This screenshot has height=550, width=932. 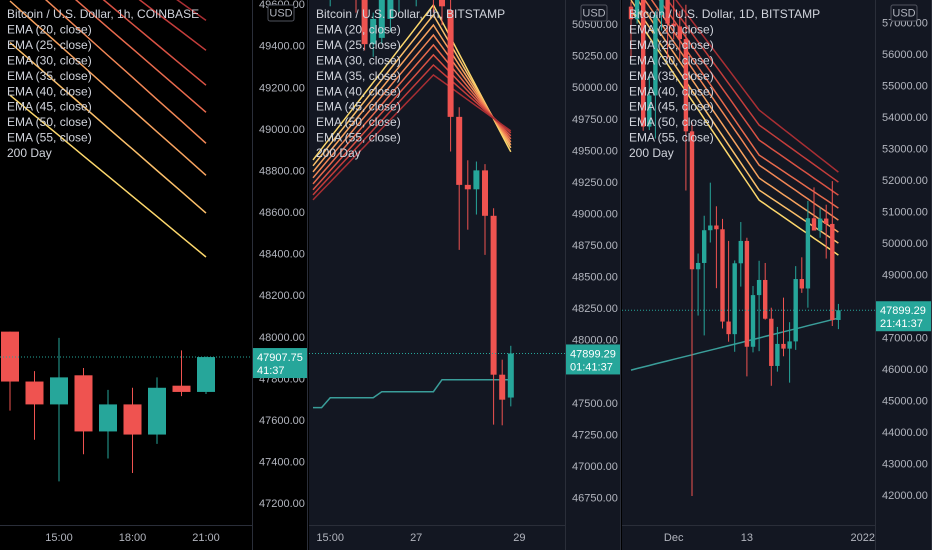 What do you see at coordinates (595, 120) in the screenshot?
I see `y-tick-label: 49750.00` at bounding box center [595, 120].